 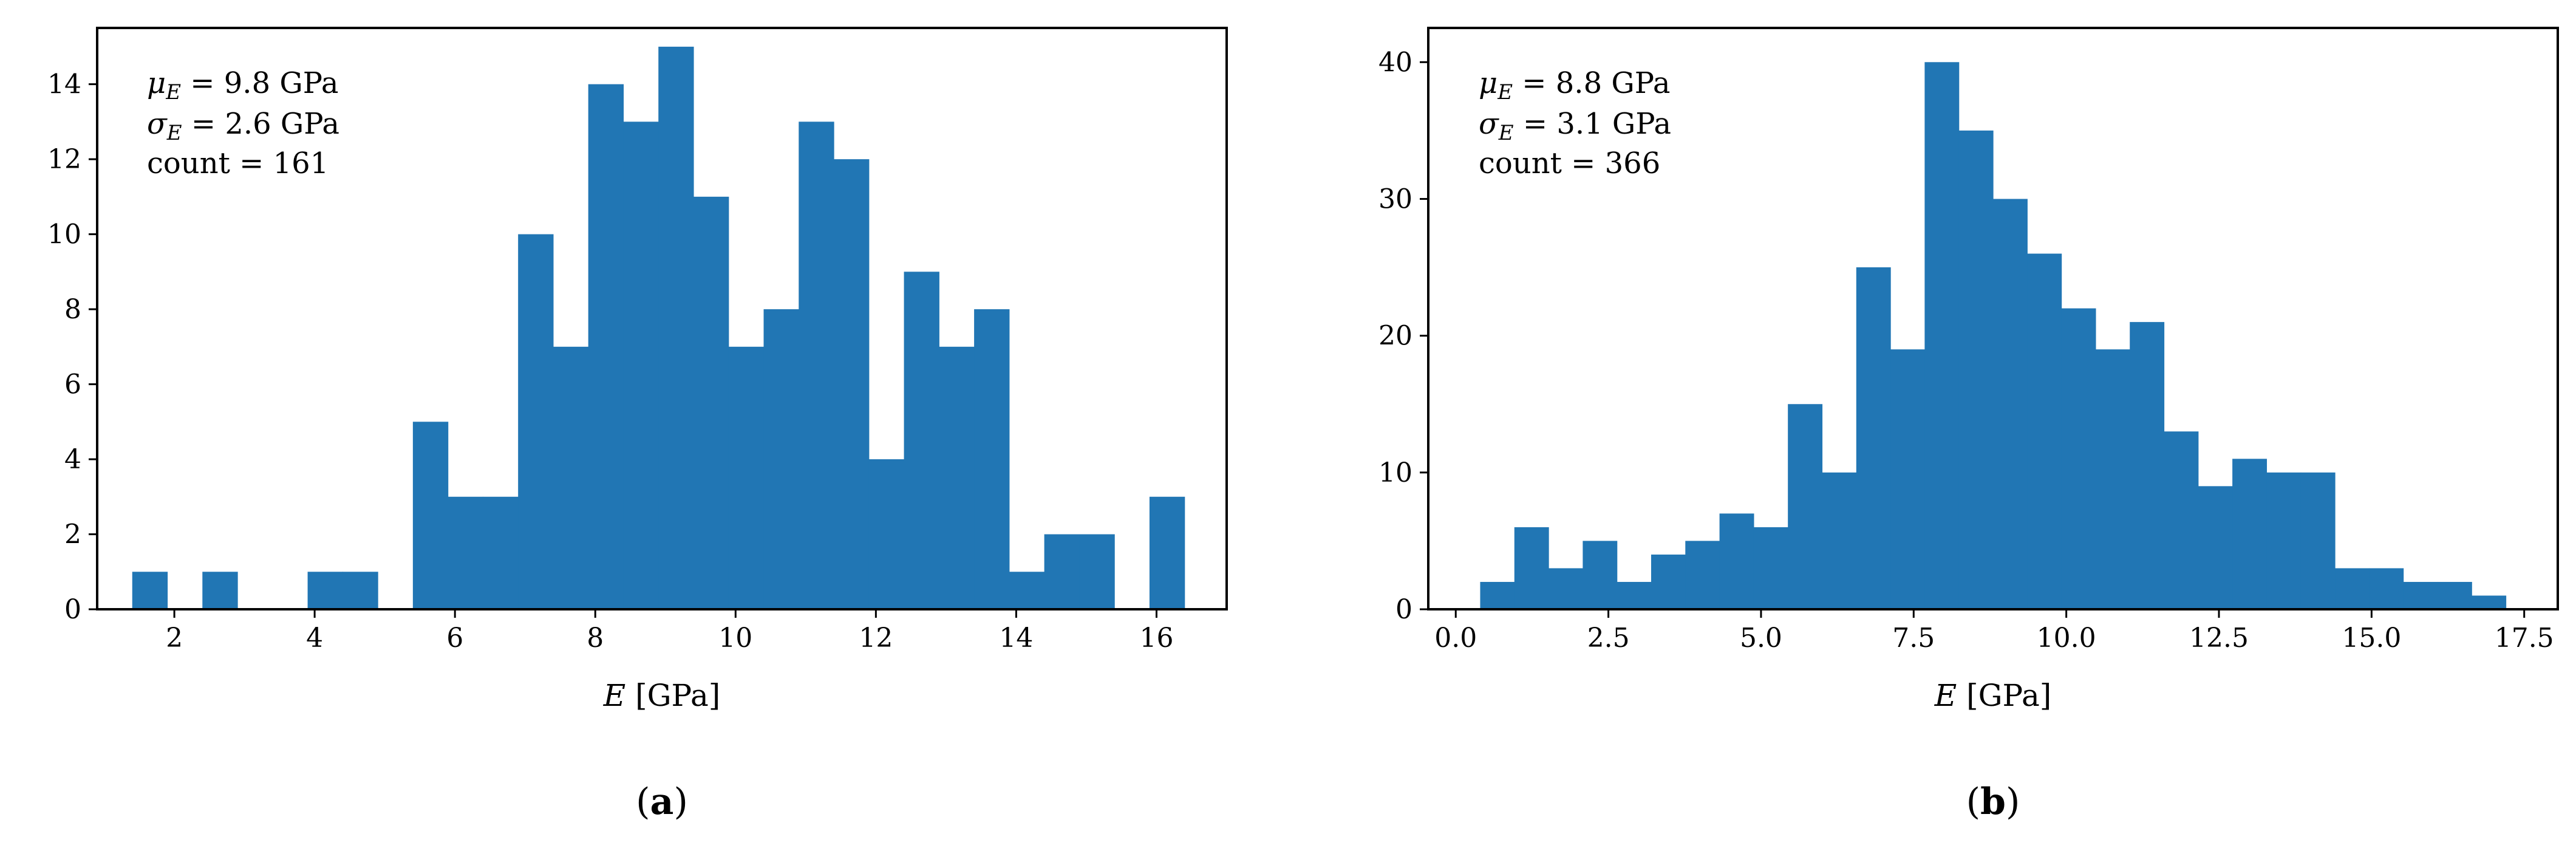 I want to click on panel-a-std-label: σE = 2.6 GPa, so click(x=243, y=126).